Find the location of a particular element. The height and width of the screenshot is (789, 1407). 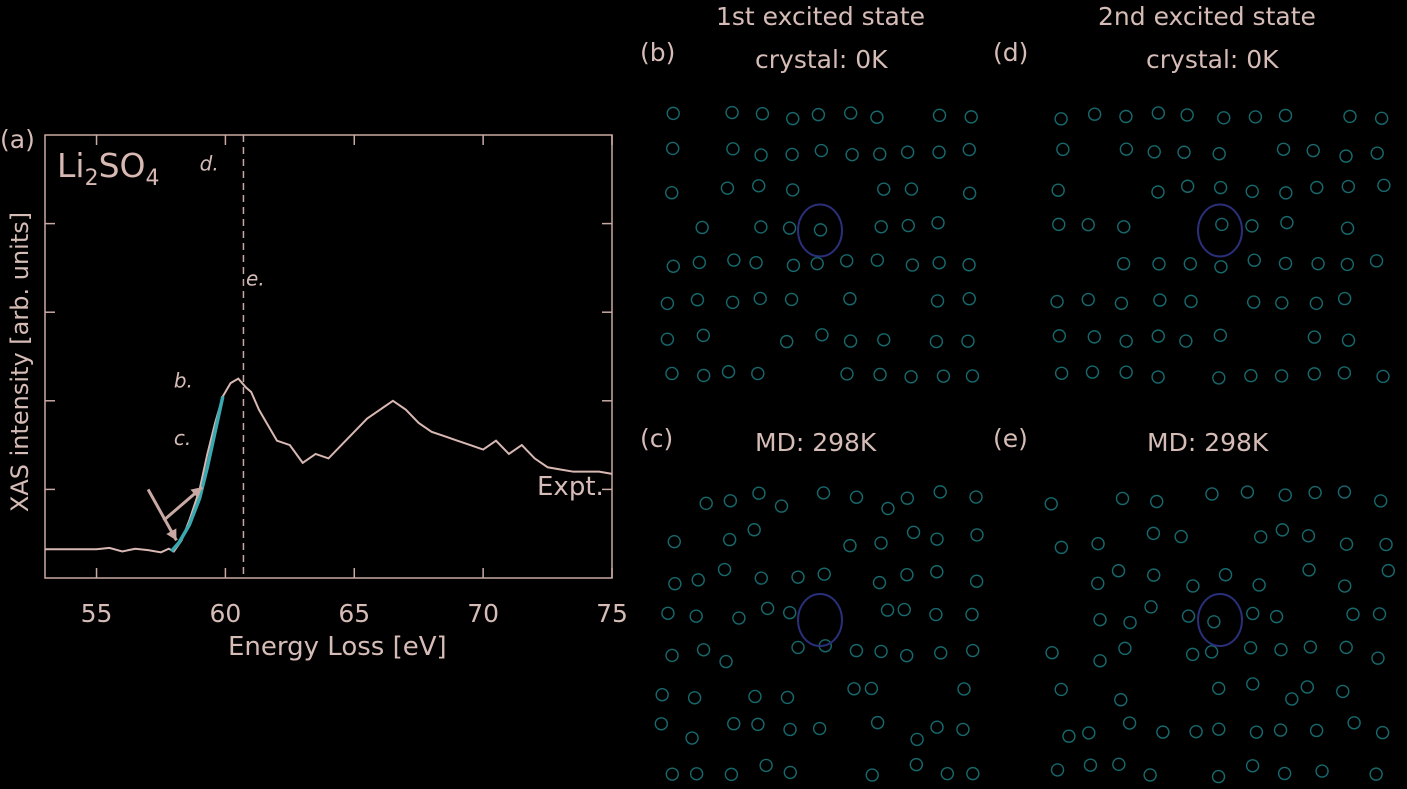

panel-d-structure-image is located at coordinates (1220, 245).